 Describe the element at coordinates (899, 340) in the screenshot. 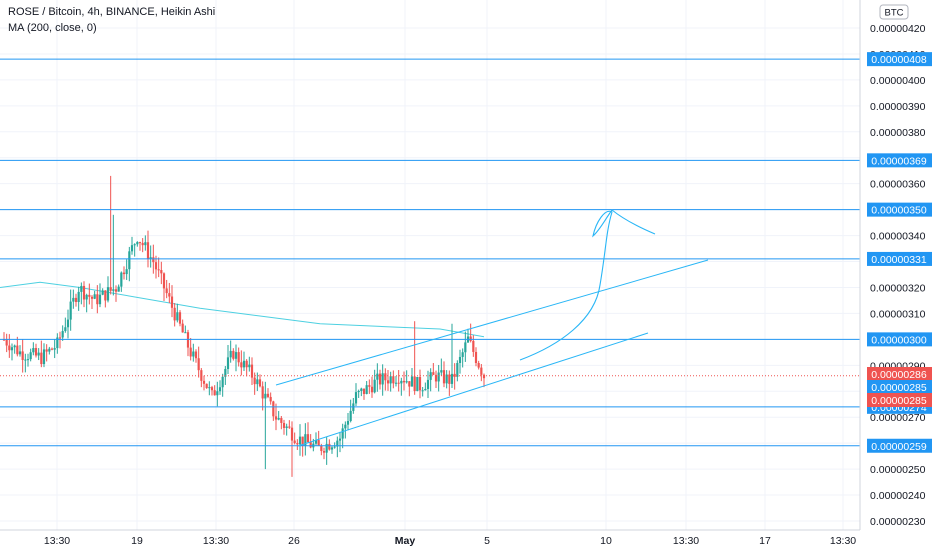

I see `level-label: 0.00000300` at that location.